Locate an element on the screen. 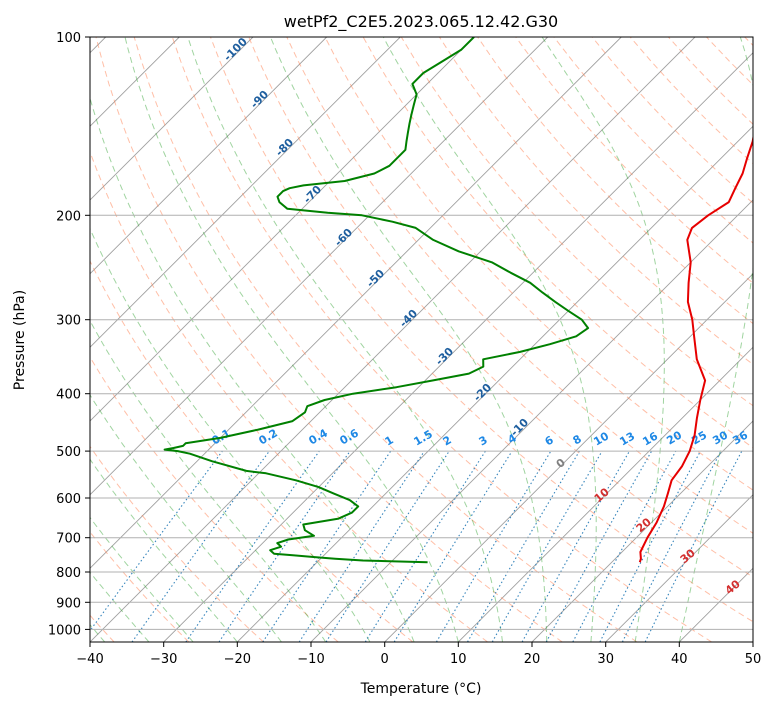 This screenshot has width=775, height=708. x-tick-label: 20 is located at coordinates (532, 659).